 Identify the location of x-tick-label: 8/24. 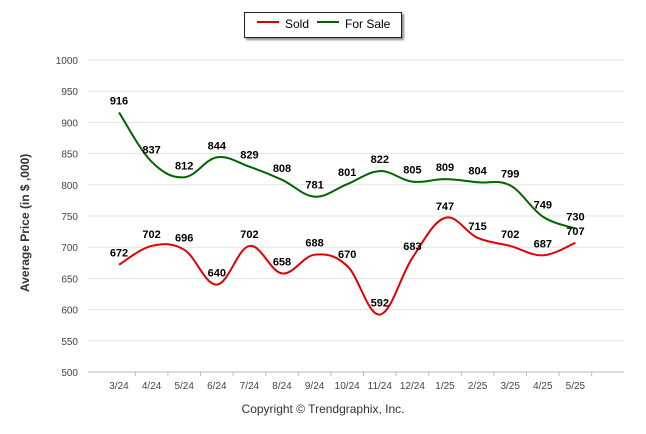
(282, 386).